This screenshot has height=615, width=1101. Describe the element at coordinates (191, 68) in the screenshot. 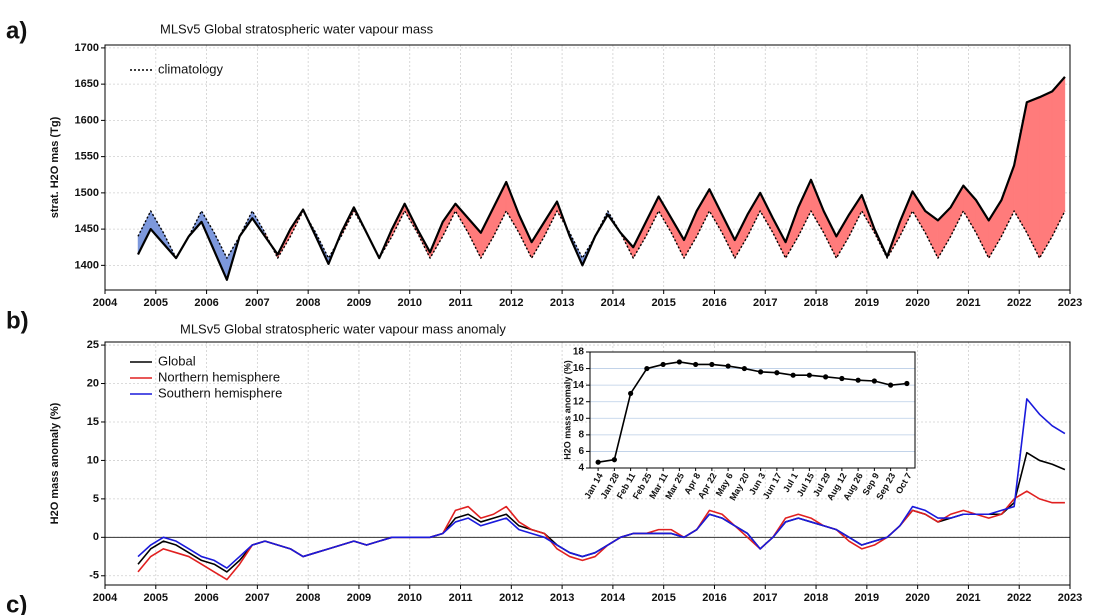

I see `legend-label: climatology` at that location.